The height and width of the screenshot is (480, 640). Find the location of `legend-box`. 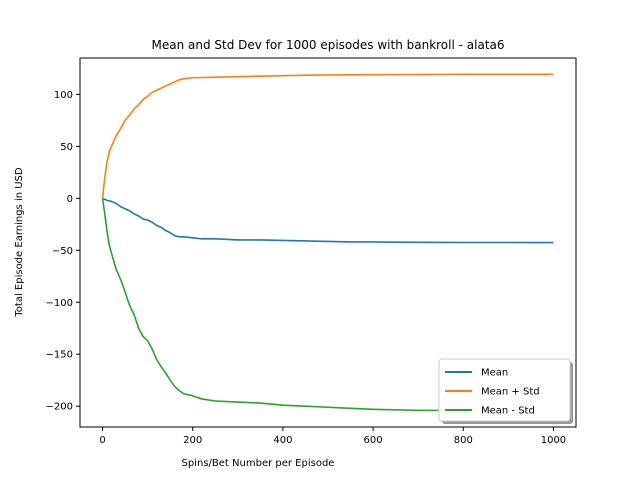

legend-box is located at coordinates (504, 390).